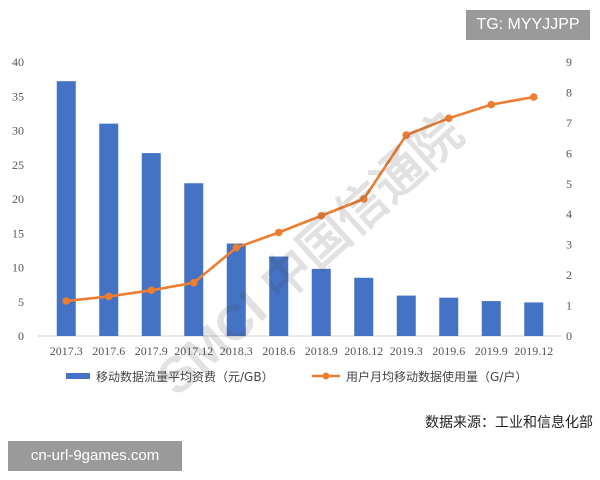  Describe the element at coordinates (509, 422) in the screenshot. I see `source-note: 数据来源：工业和信息化部` at that location.